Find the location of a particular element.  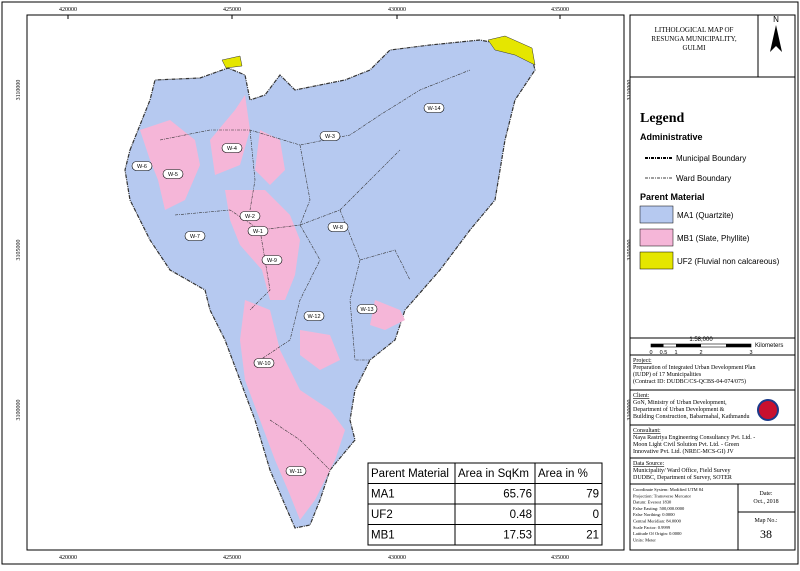

info-heading: Consultant: is located at coordinates (647, 431).